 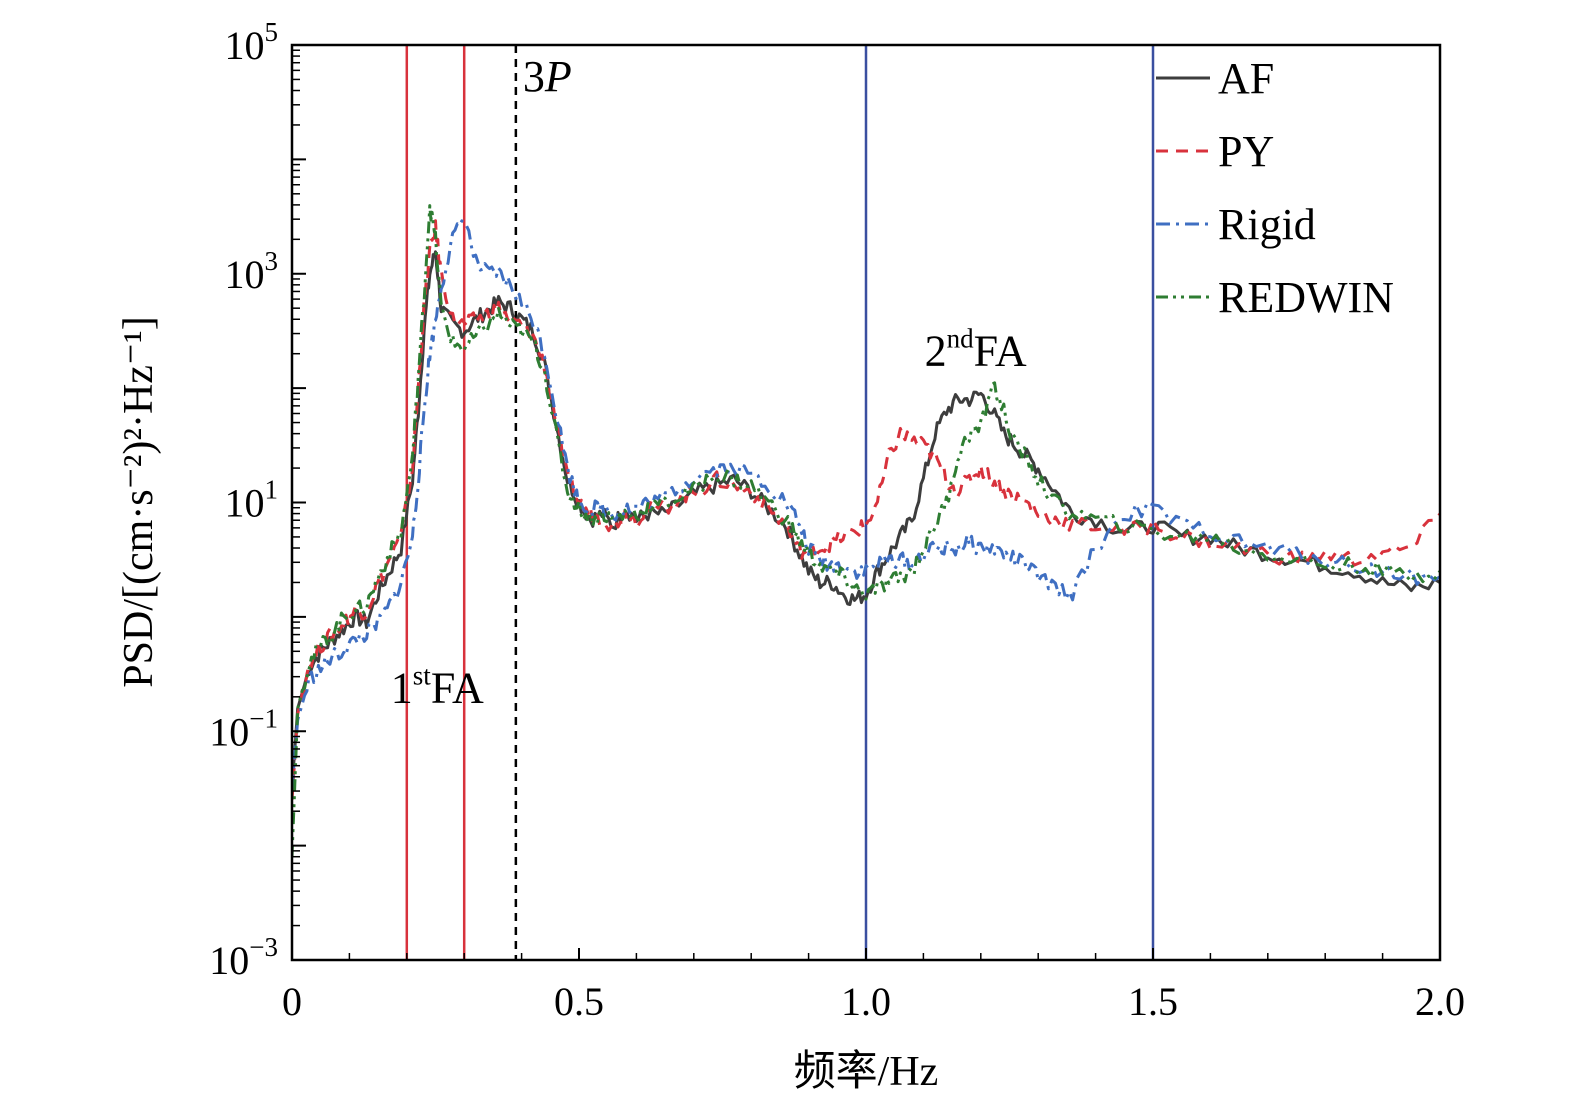 I want to click on annotation-second-fa: 2ndFA, so click(x=976, y=349).